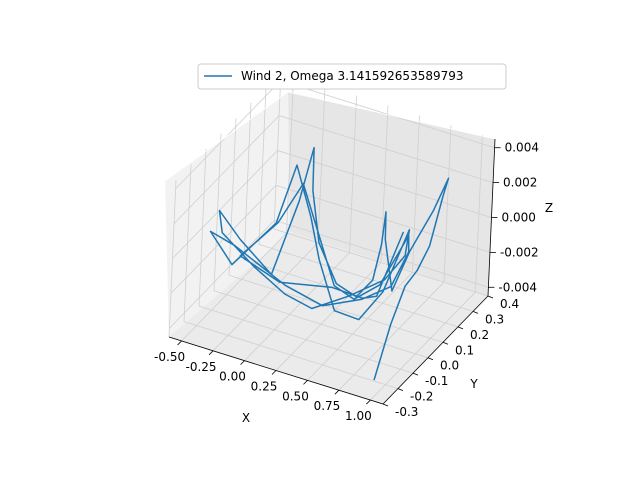  Describe the element at coordinates (201, 367) in the screenshot. I see `x-tick-label: -0.25` at that location.